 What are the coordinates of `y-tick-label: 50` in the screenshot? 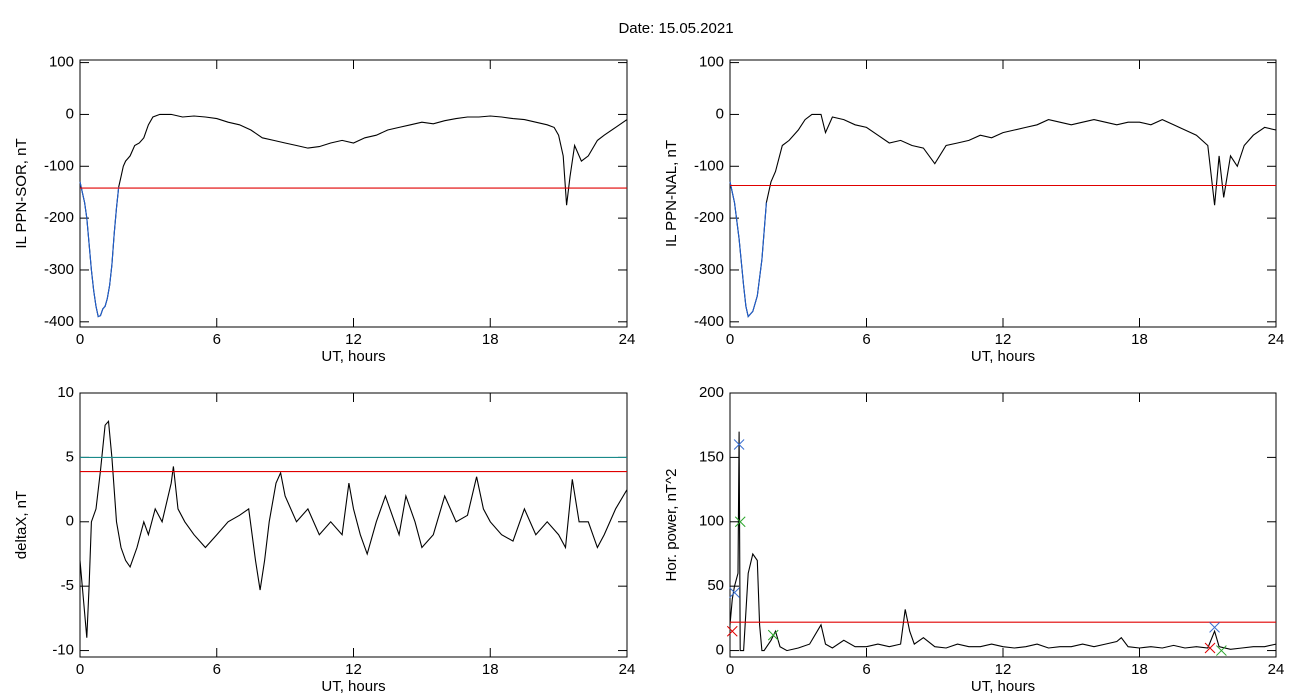 It's located at (715, 585).